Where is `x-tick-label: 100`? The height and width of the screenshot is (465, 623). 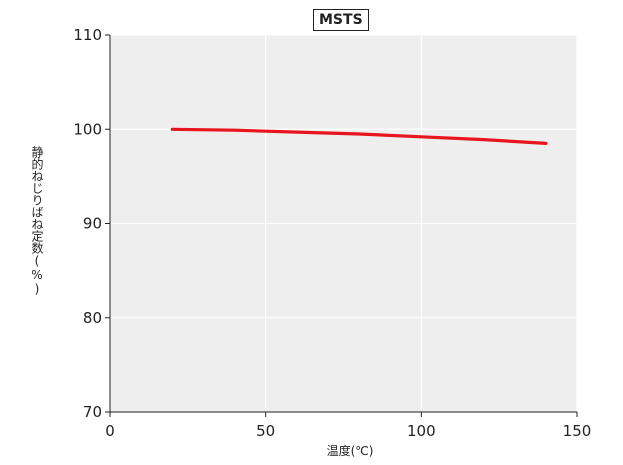
x-tick-label: 100 is located at coordinates (421, 431).